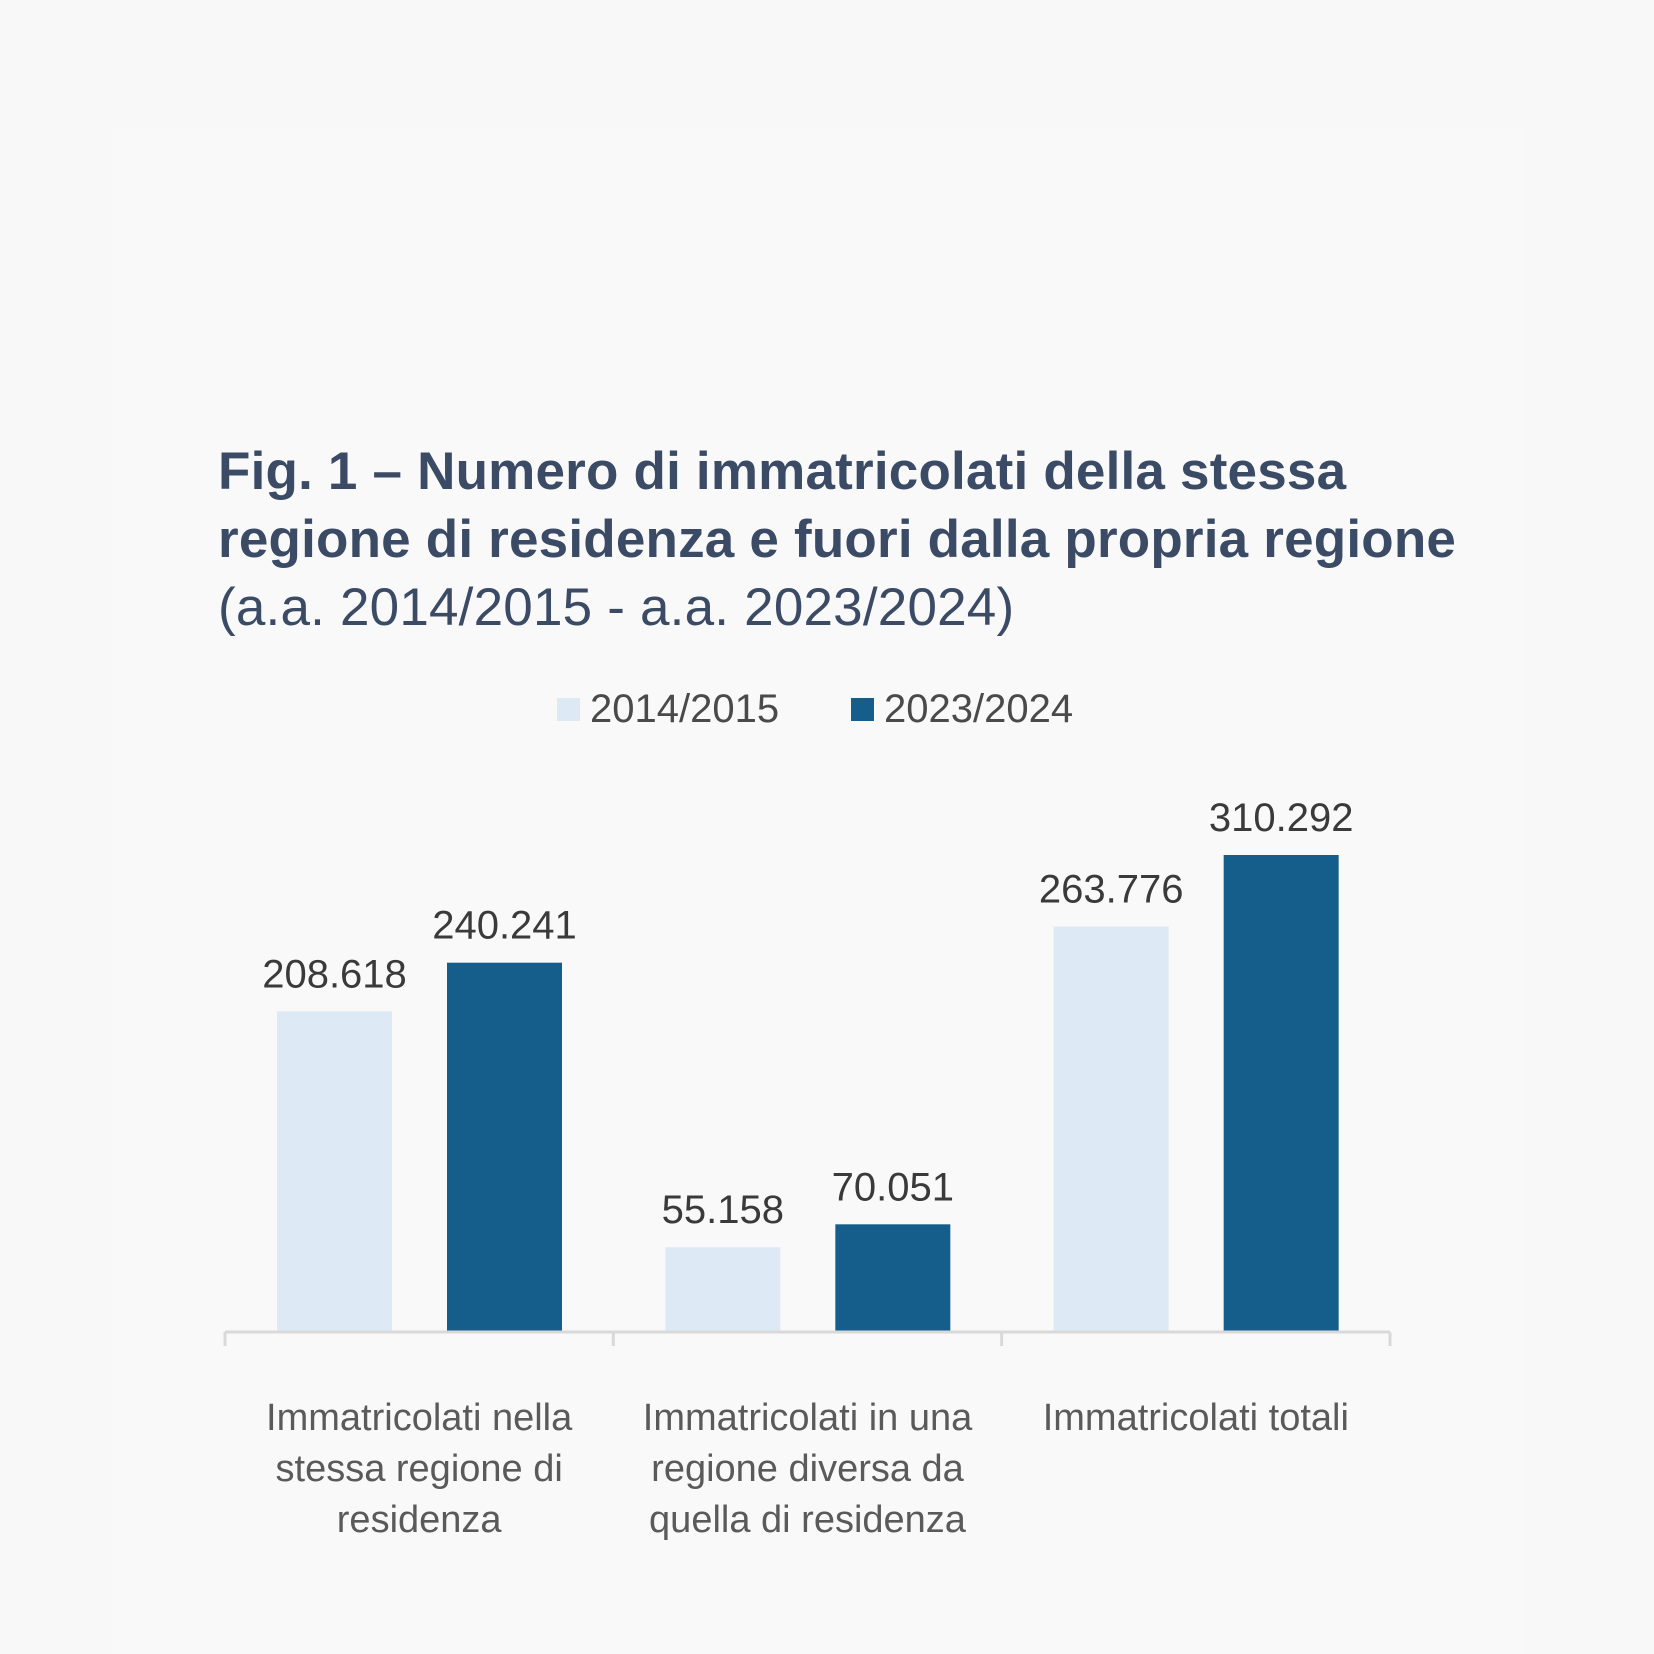 The image size is (1654, 1654). Describe the element at coordinates (568, 709) in the screenshot. I see `legend-swatch-2014-2015` at that location.